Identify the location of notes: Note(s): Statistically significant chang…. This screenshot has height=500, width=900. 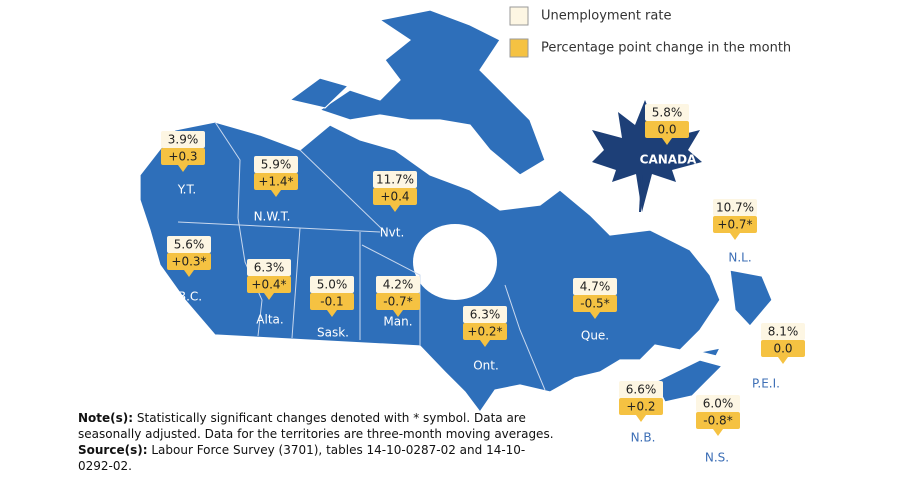
(318, 442).